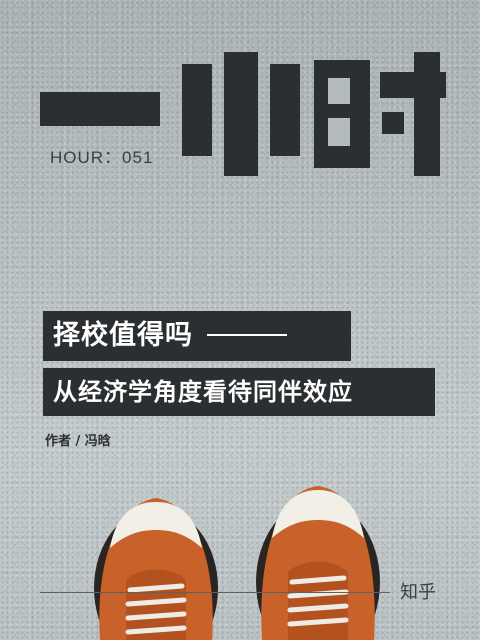 This screenshot has height=640, width=480. I want to click on zhihu-logo: 知乎, so click(418, 592).